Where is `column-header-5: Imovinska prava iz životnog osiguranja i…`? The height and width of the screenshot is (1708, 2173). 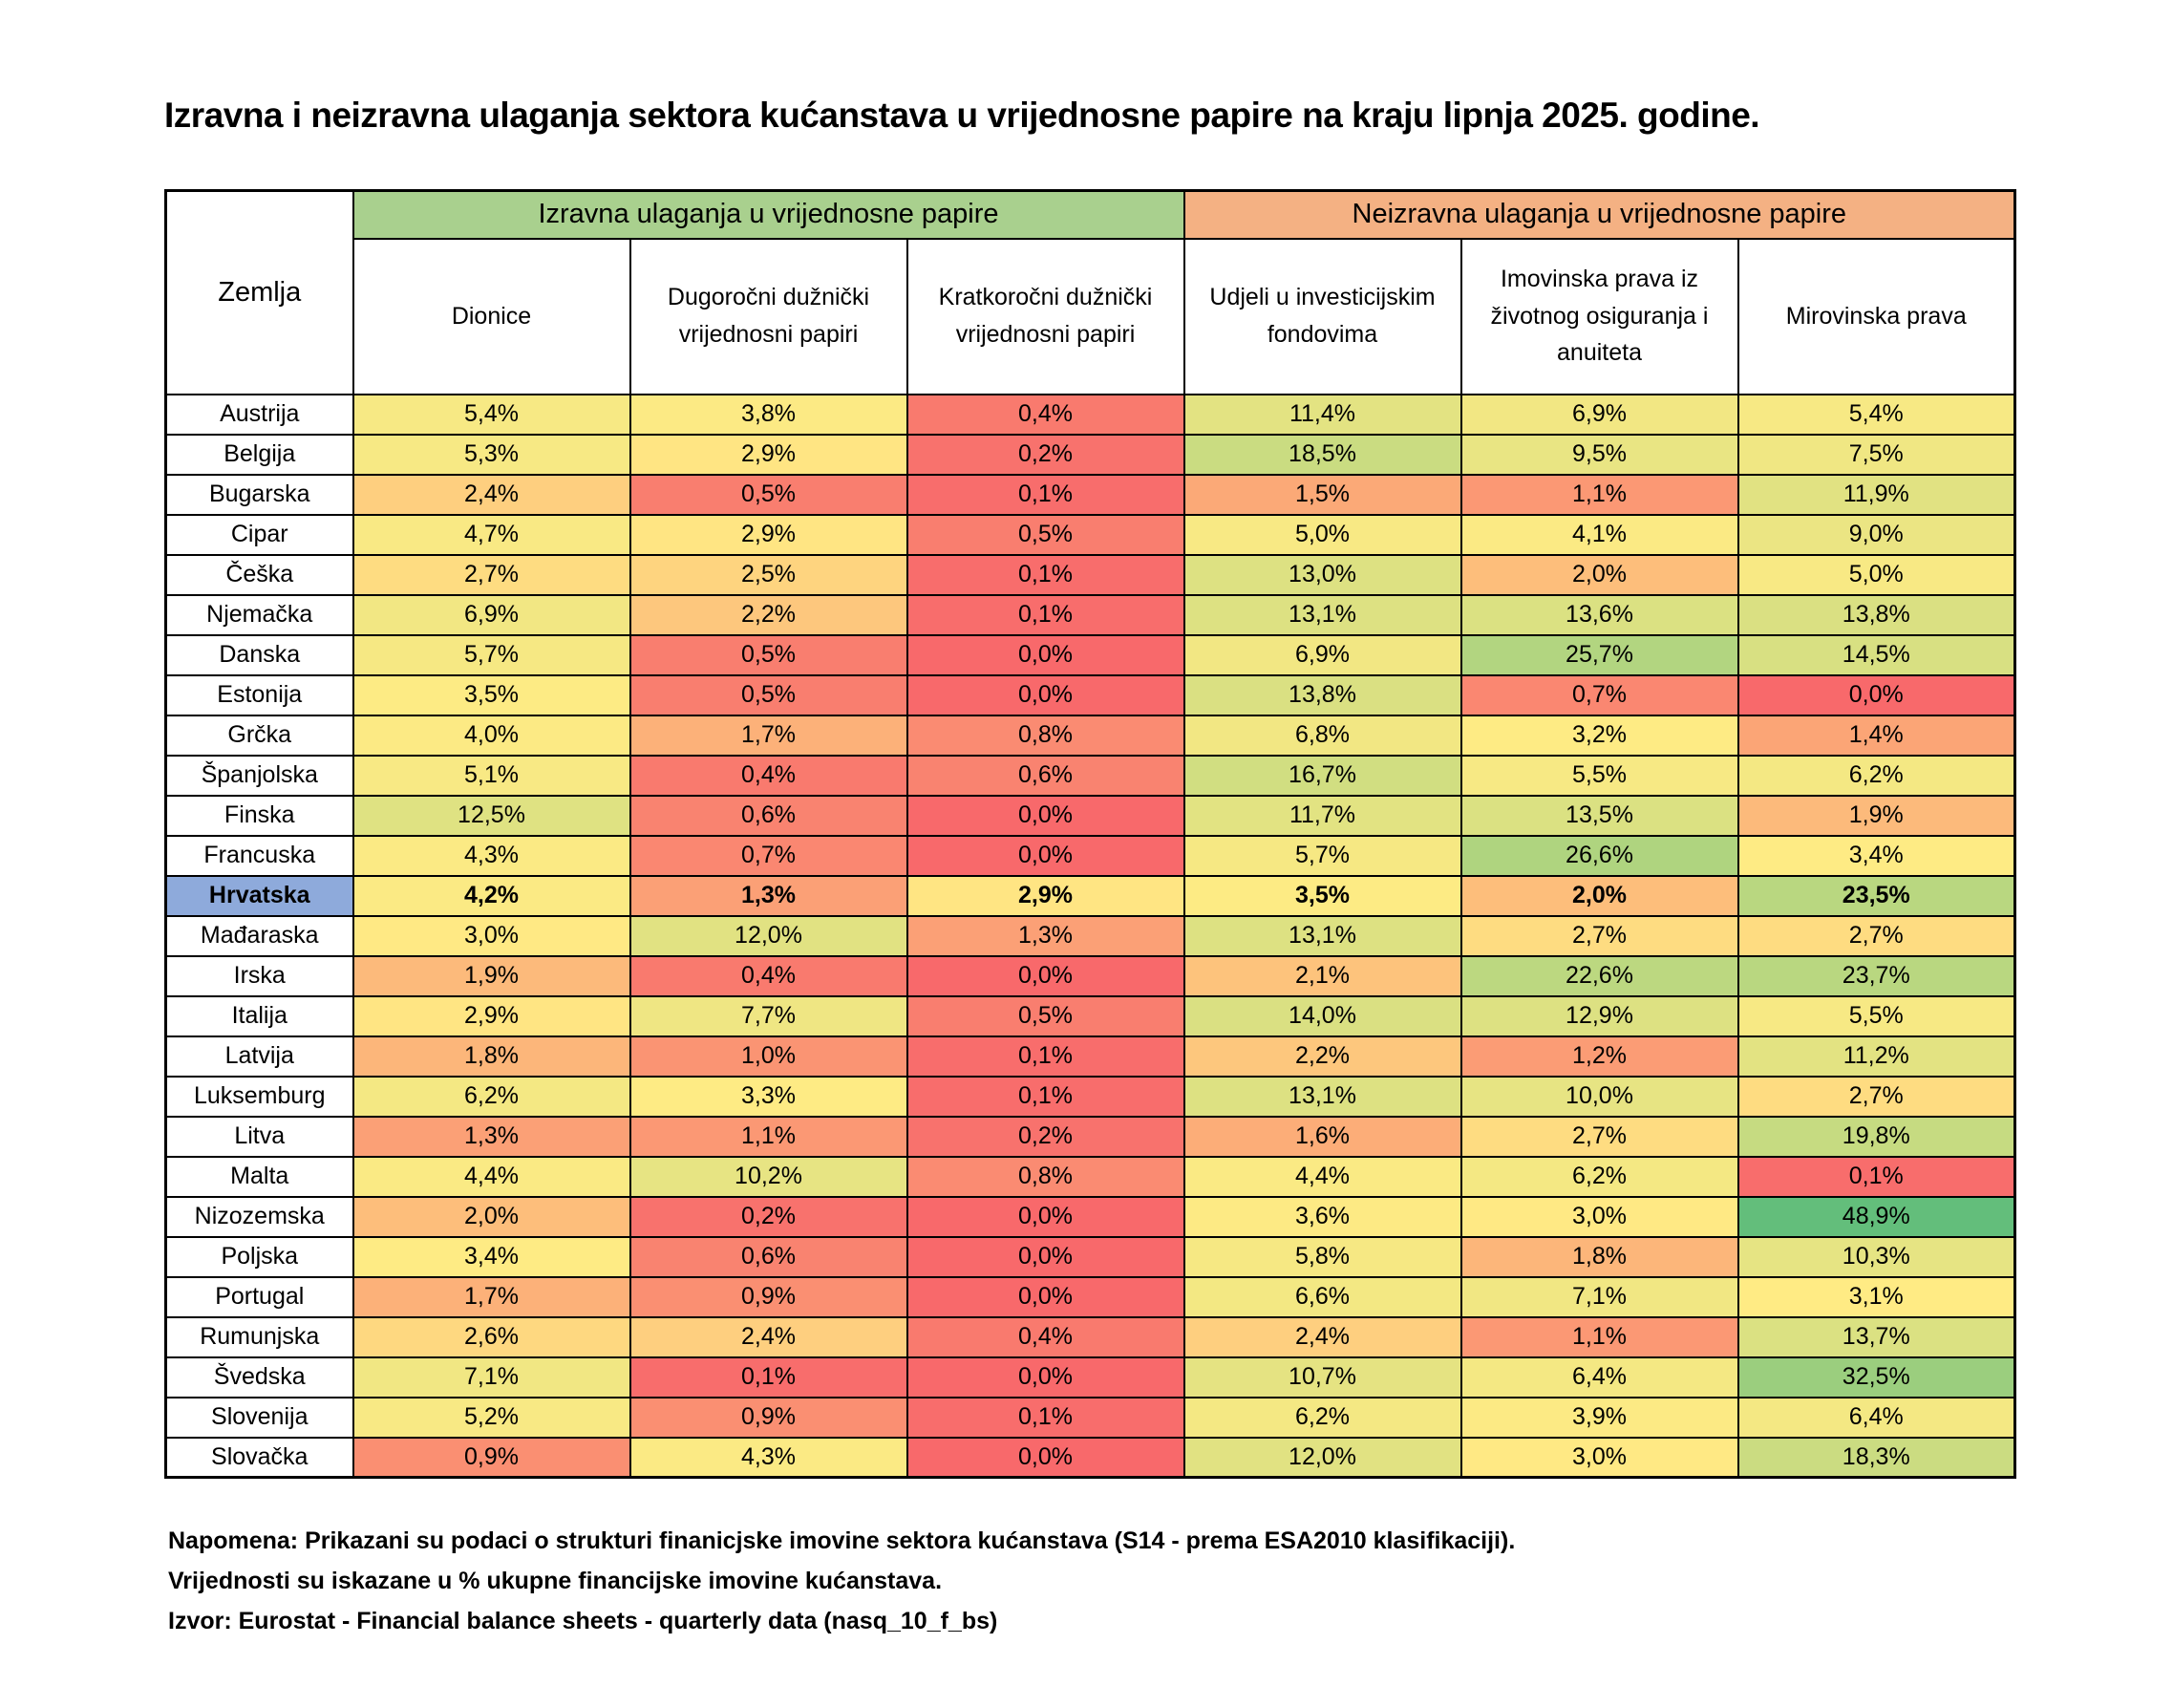
column-header-5: Imovinska prava iz životnog osiguranja i… is located at coordinates (1599, 316).